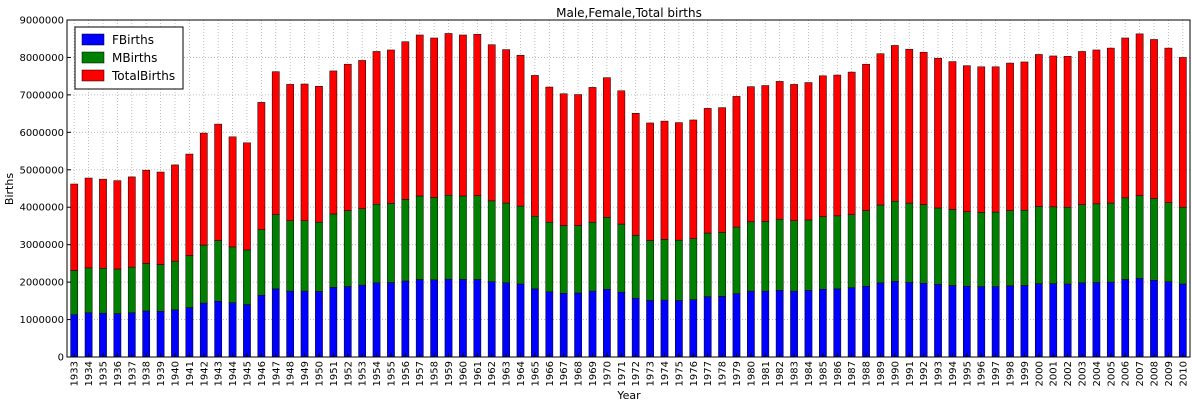 The height and width of the screenshot is (411, 1192). Describe the element at coordinates (1038, 320) in the screenshot. I see `bar-fbirths-2000` at that location.